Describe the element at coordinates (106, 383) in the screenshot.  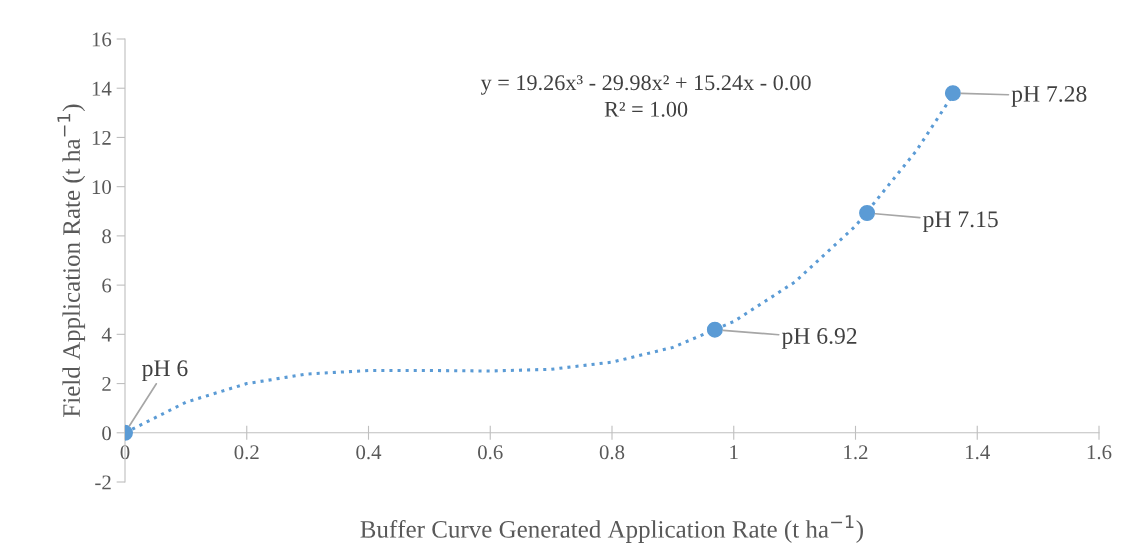
I see `y-tick-label: 2` at that location.